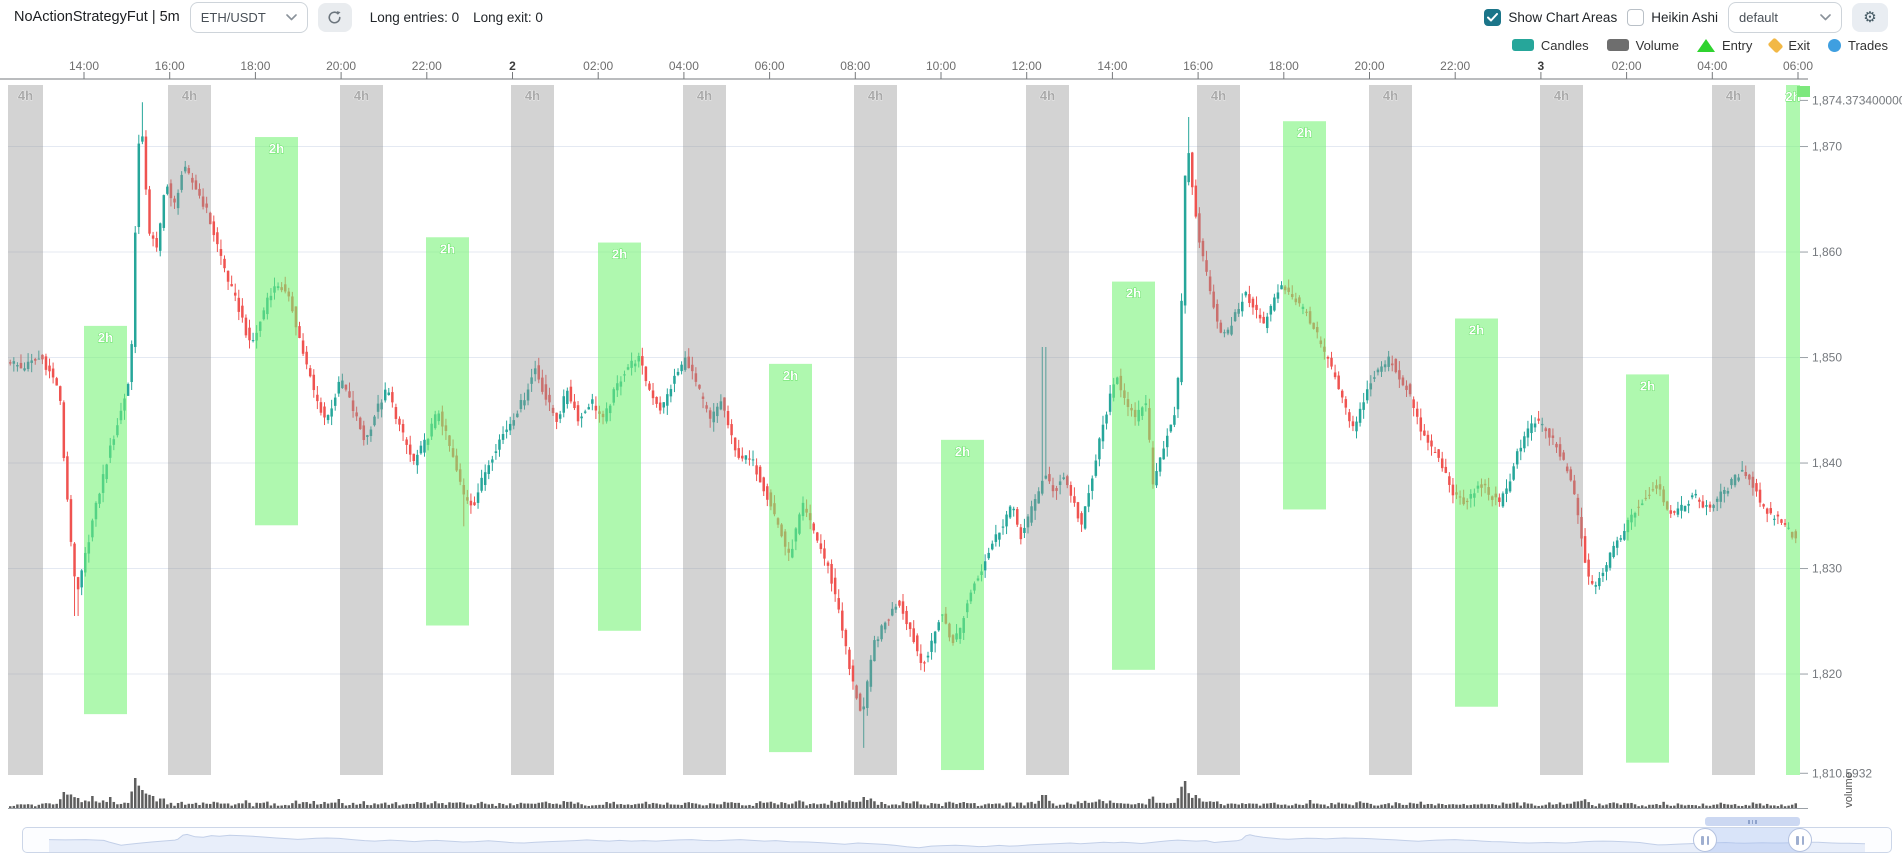 The image size is (1902, 859). I want to click on navigator-track, so click(957, 840).